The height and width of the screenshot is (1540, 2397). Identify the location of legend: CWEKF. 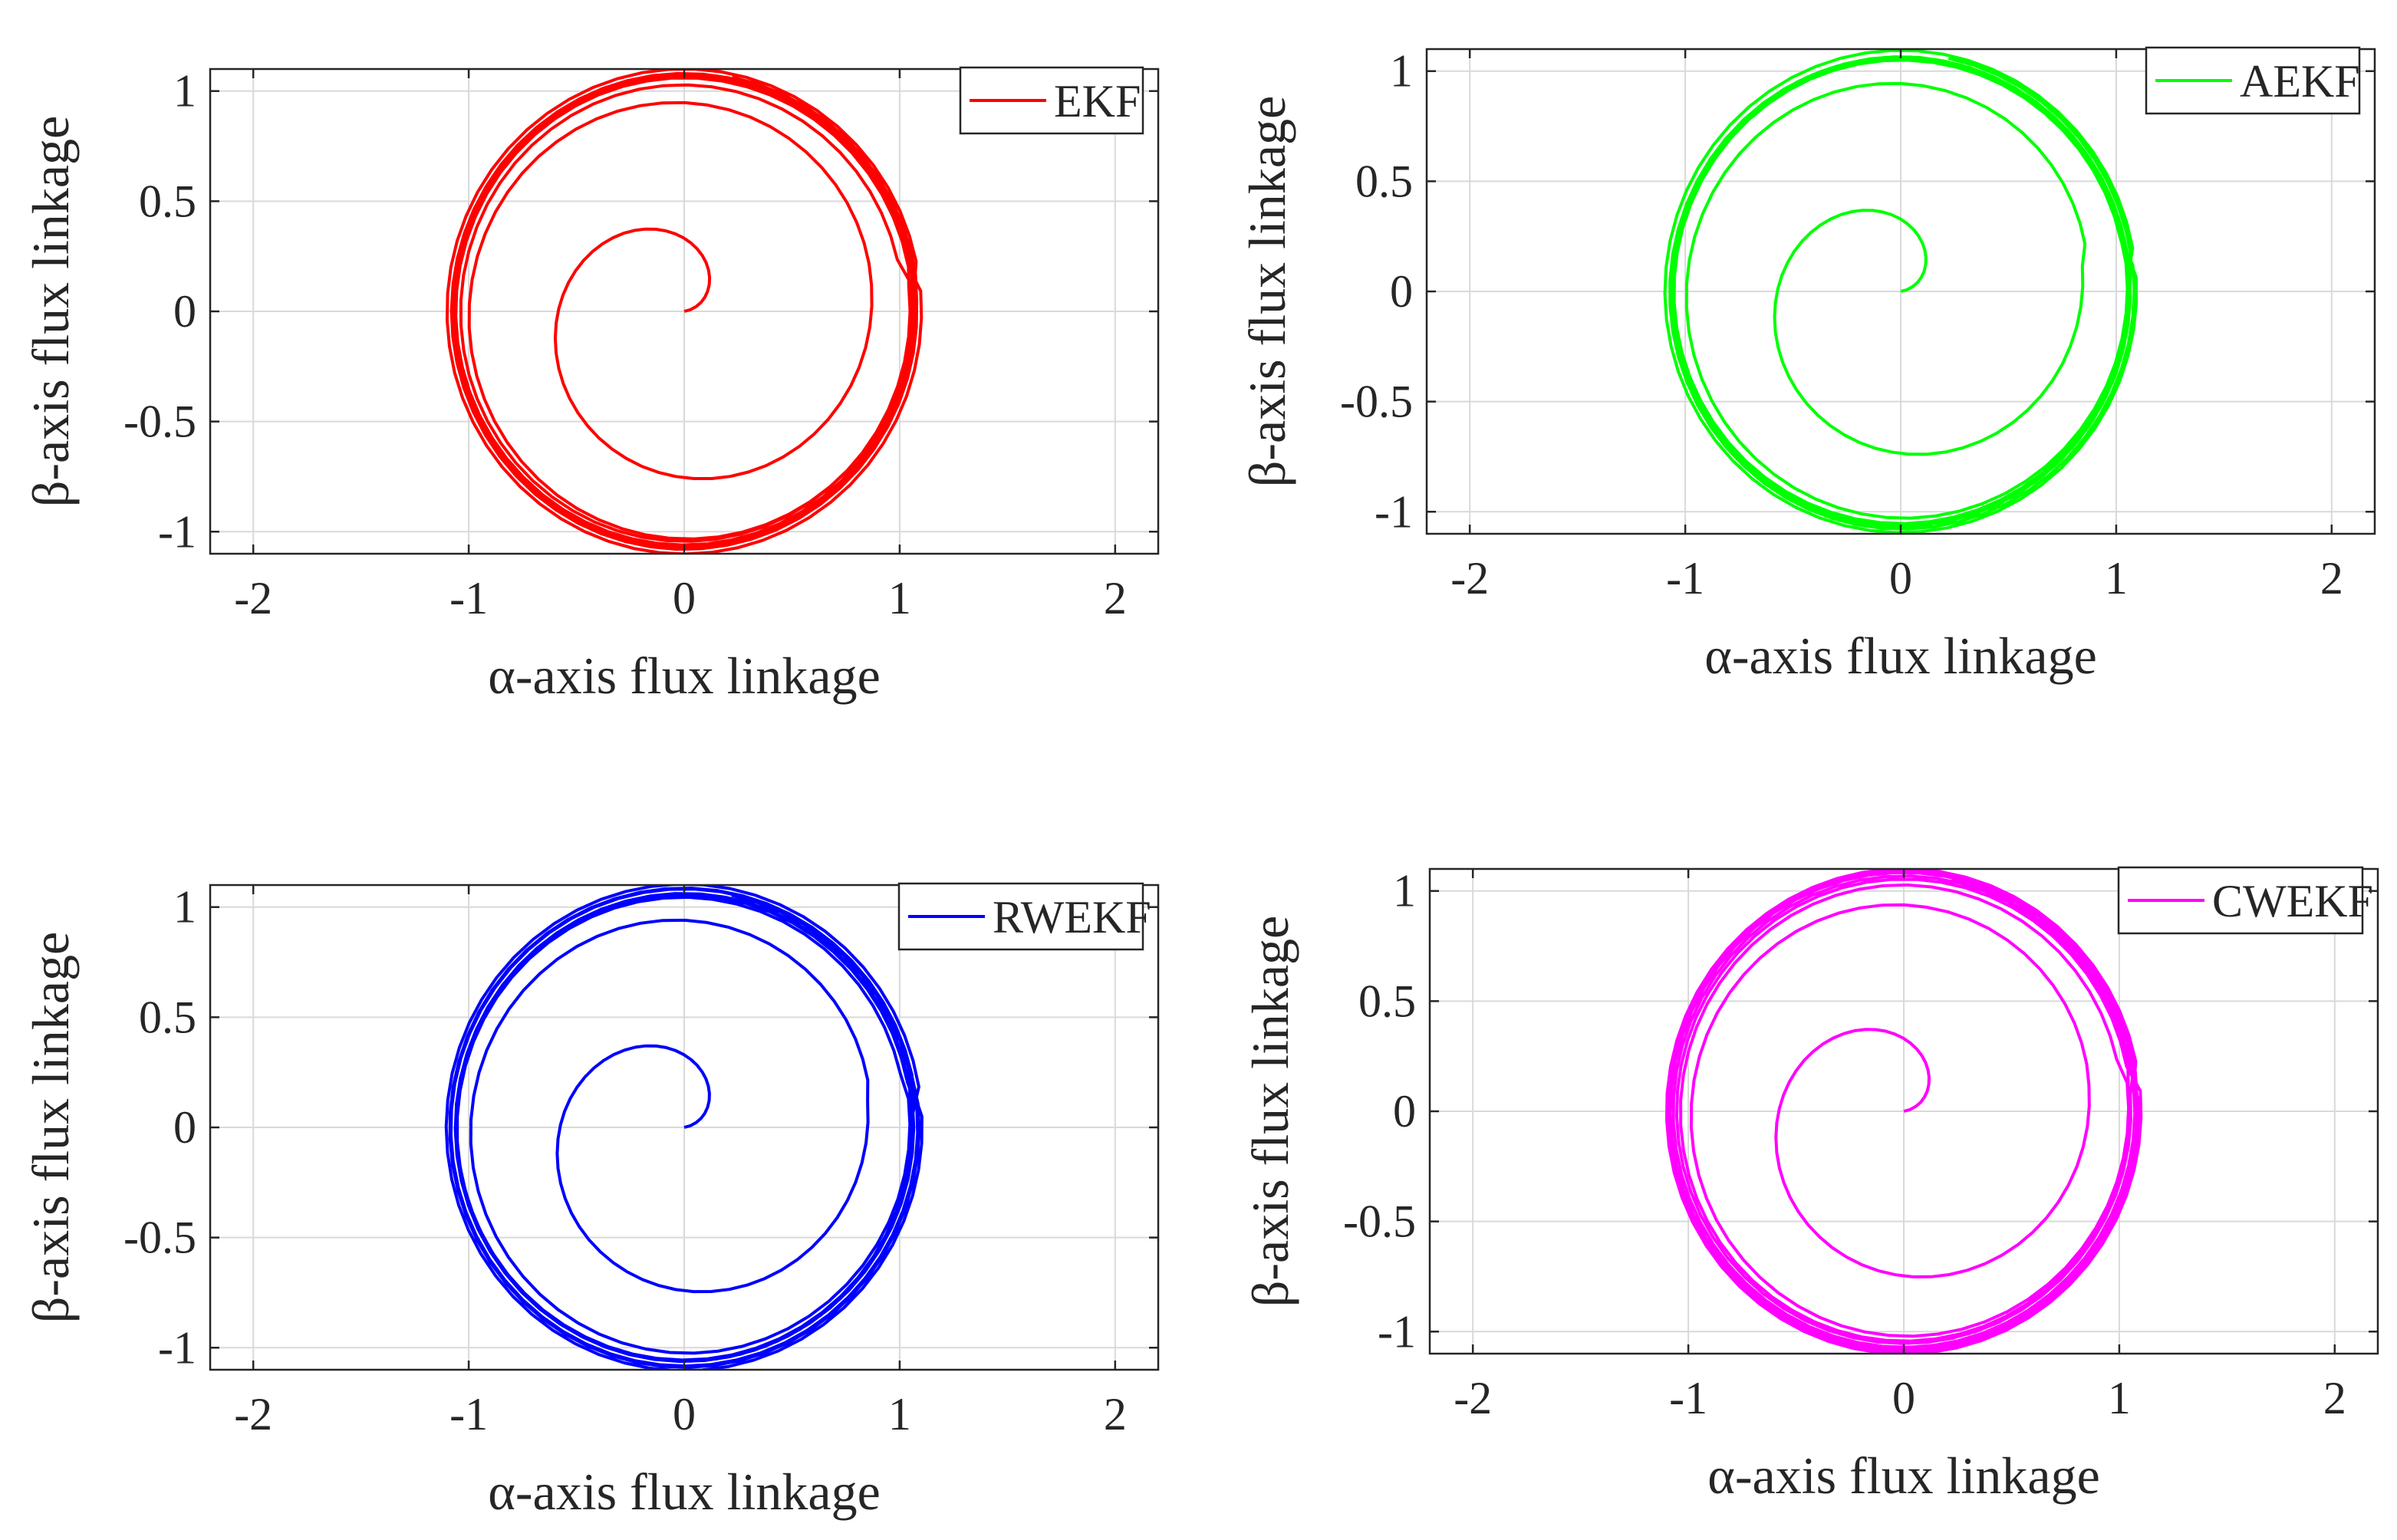
(2245, 900).